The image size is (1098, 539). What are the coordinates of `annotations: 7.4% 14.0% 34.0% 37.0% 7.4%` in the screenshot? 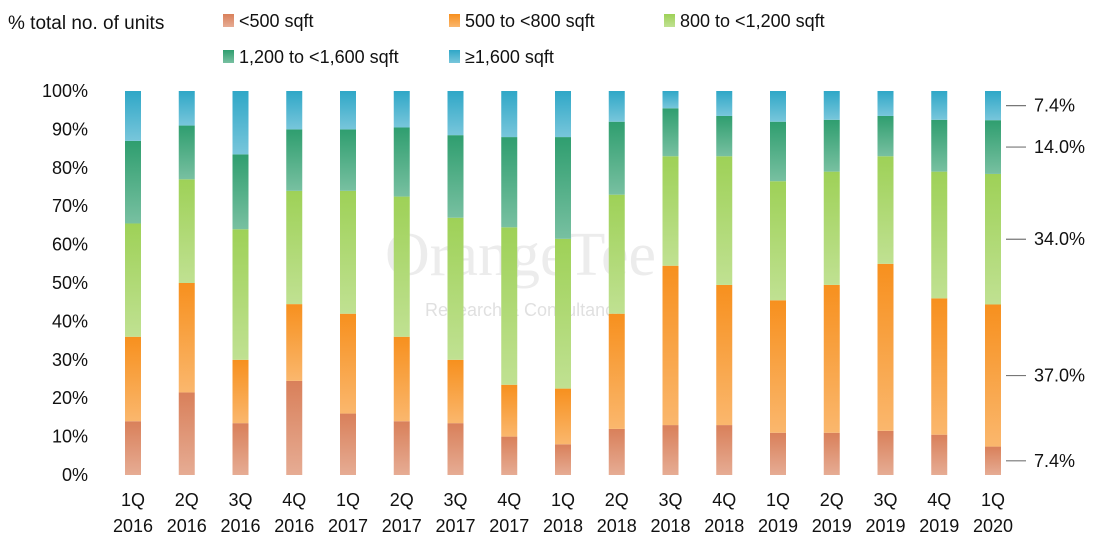 It's located at (1045, 283).